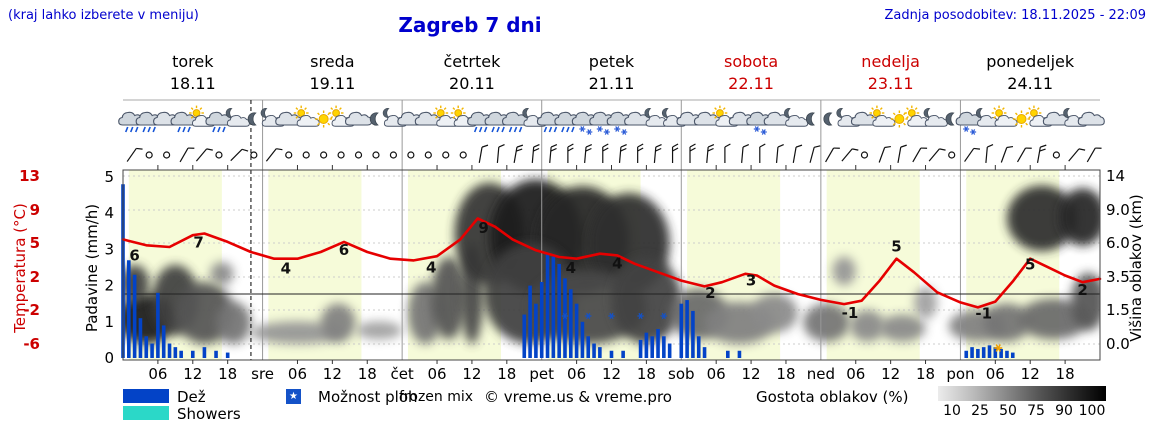 The height and width of the screenshot is (443, 1152). What do you see at coordinates (541, 374) in the screenshot?
I see `svg-text: pet` at bounding box center [541, 374].